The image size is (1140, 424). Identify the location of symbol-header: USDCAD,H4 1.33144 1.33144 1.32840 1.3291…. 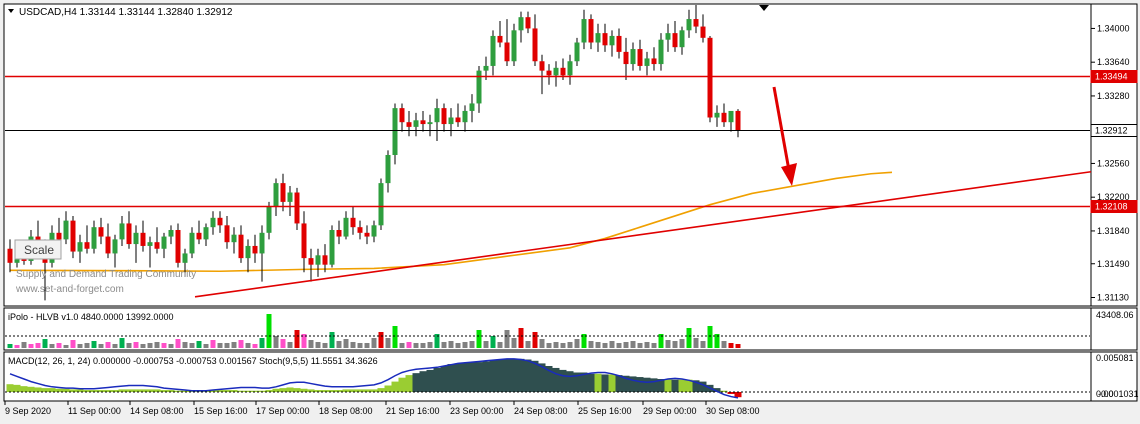
(120, 12).